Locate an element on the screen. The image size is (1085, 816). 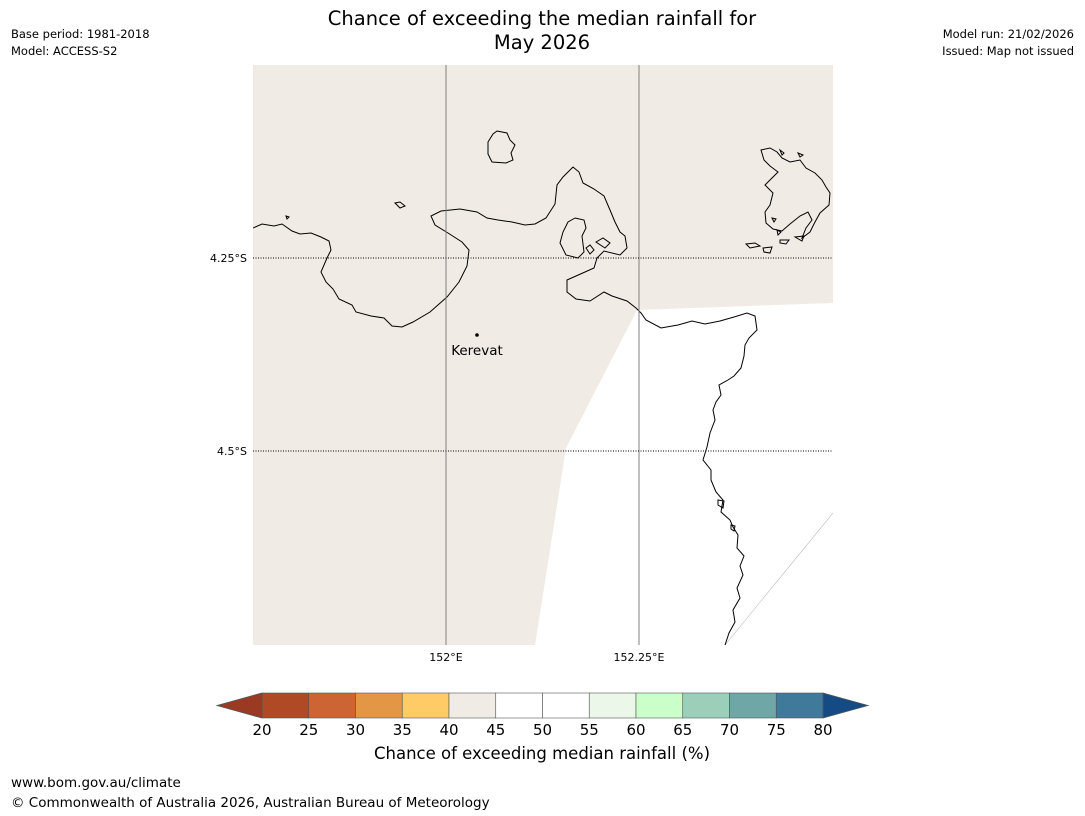
colorbar-tick-label: 55 is located at coordinates (589, 730).